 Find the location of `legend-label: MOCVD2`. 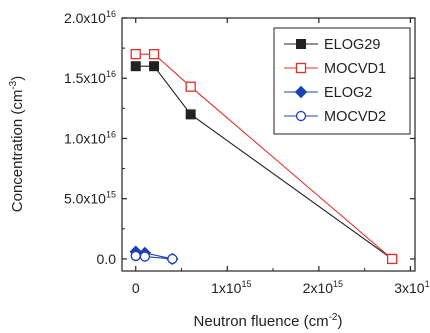

legend-label: MOCVD2 is located at coordinates (355, 117).